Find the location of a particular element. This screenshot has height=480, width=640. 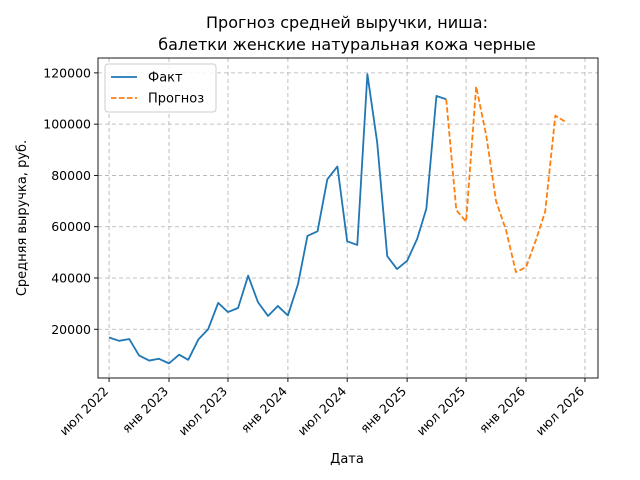

x-tick-label: янв 2026 is located at coordinates (502, 409).